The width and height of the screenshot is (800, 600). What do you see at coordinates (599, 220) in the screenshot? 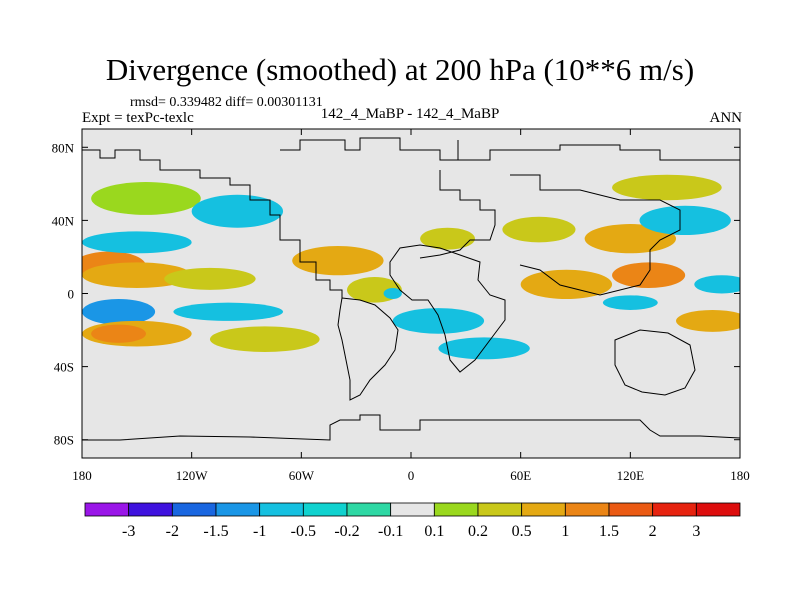
I see `coastline-asia` at bounding box center [599, 220].